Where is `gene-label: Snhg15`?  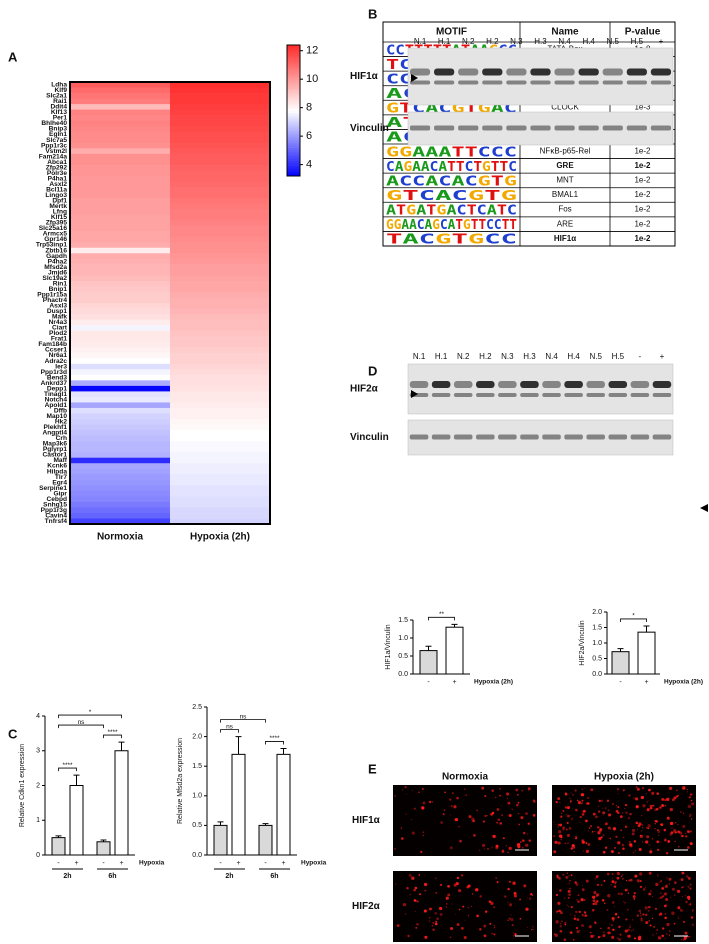 gene-label: Snhg15 is located at coordinates (55, 504).